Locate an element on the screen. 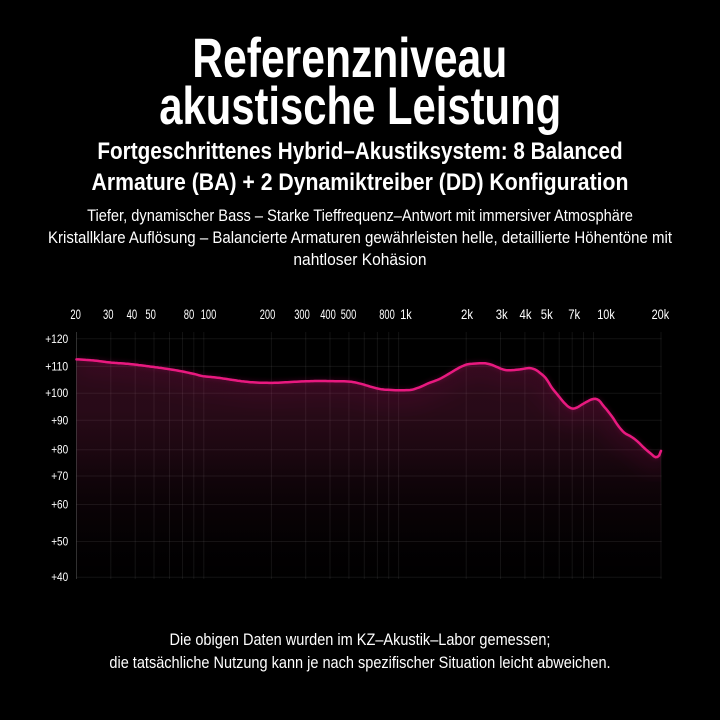 This screenshot has width=720, height=720. svg-text: 7k is located at coordinates (574, 314).